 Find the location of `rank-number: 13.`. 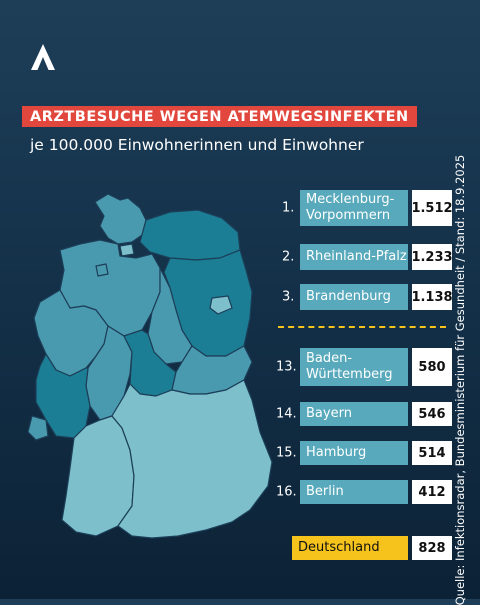

rank-number: 13. is located at coordinates (286, 367).